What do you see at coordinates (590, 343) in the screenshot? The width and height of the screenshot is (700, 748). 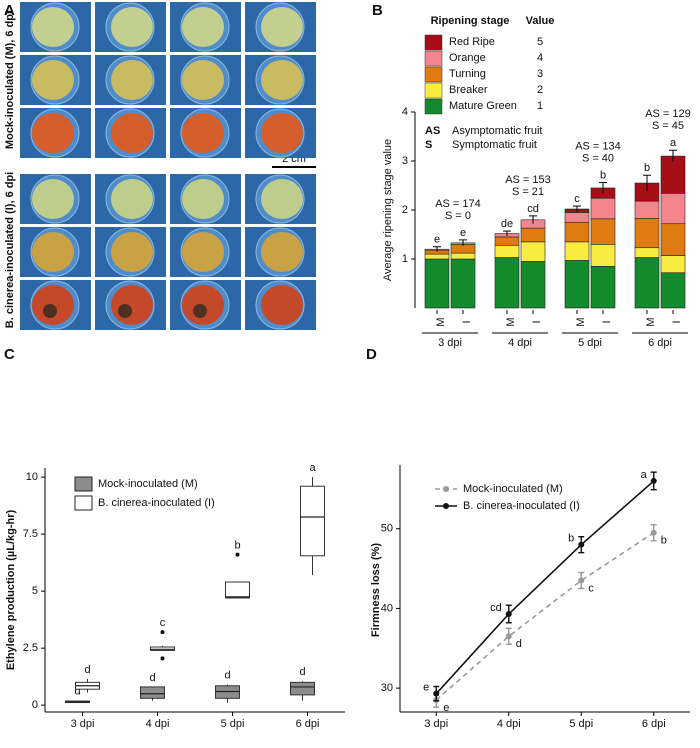 I see `group-label: 5 dpi` at bounding box center [590, 343].